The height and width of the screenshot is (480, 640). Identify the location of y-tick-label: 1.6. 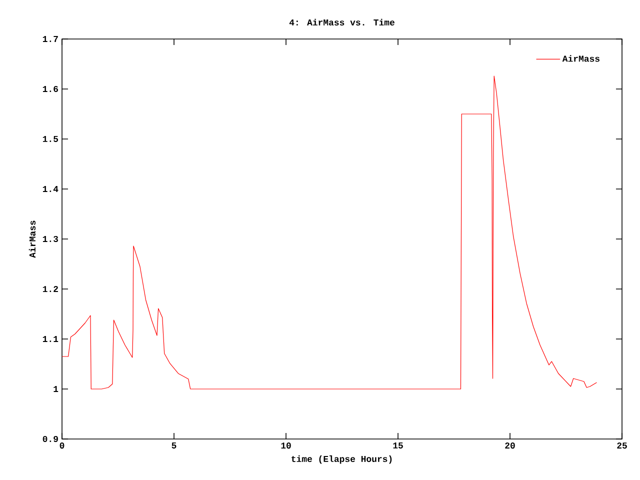
(50, 89).